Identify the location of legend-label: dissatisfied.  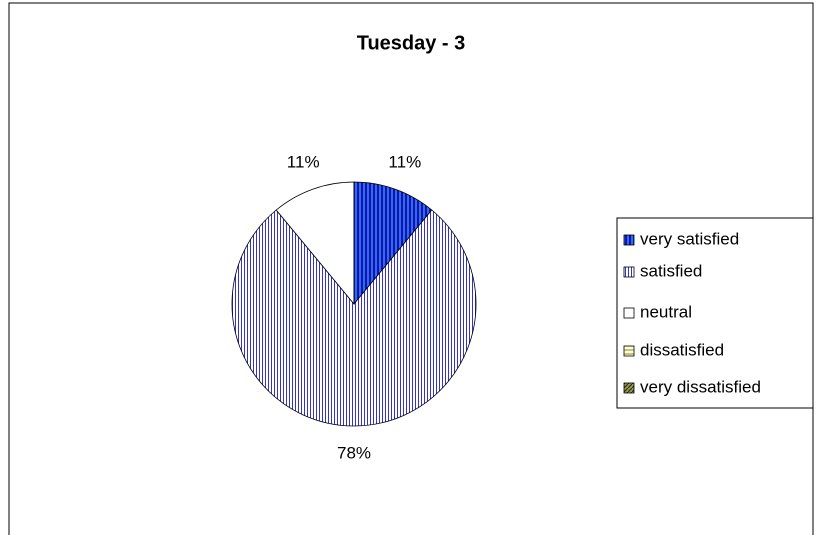
(682, 349).